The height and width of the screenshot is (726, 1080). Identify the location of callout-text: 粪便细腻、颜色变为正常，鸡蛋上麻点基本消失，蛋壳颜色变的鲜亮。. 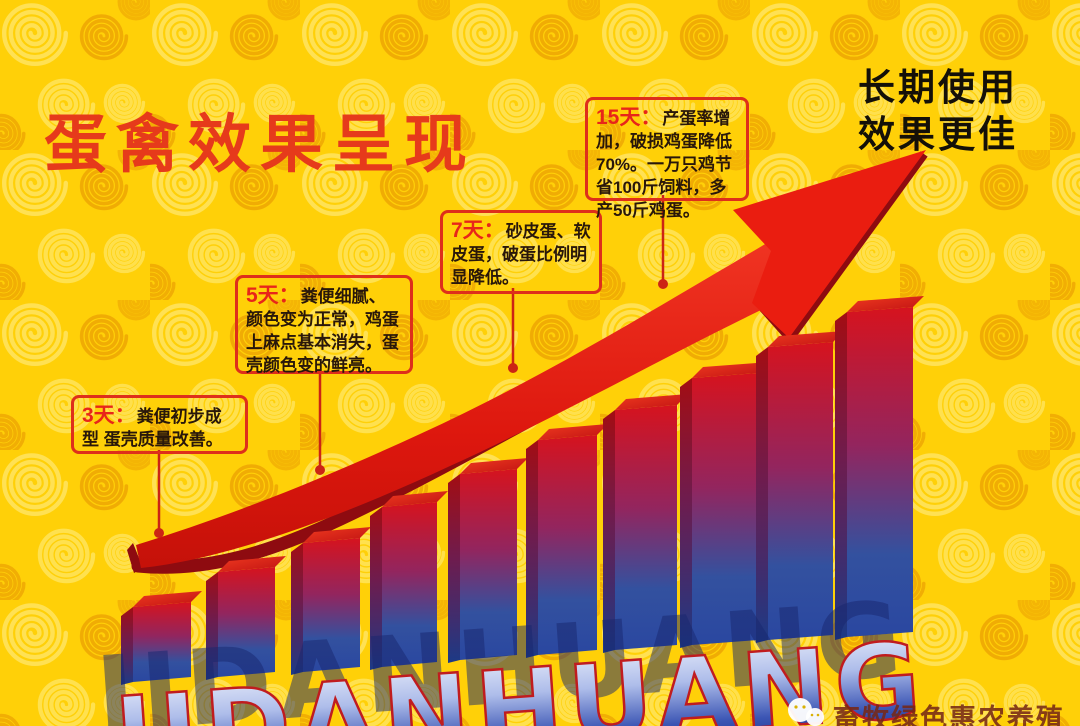
(322, 331).